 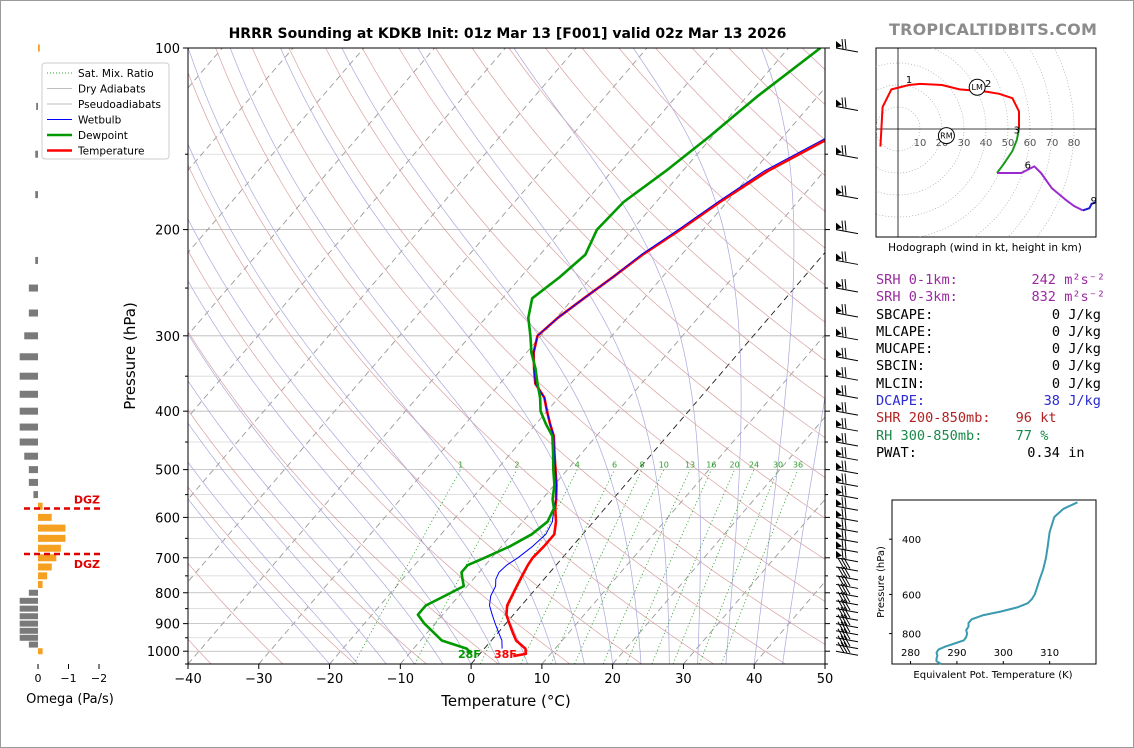 I want to click on hodograph-panel: 10 20 30 40 50 60 70 80 LM RM 1 2 3 6 9, so click(x=986, y=142).